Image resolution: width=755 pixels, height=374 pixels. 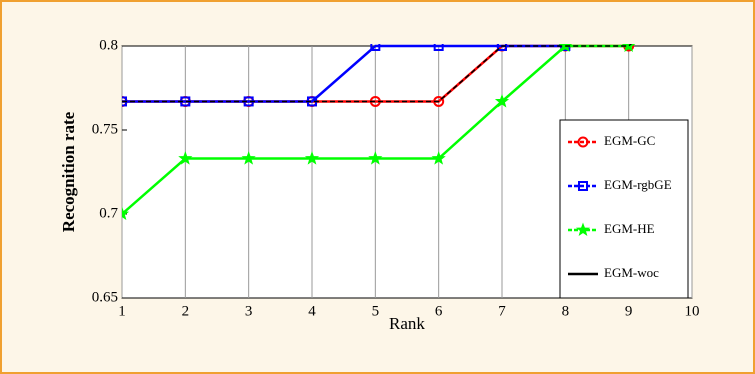 What do you see at coordinates (376, 311) in the screenshot?
I see `x-tick-label: 5` at bounding box center [376, 311].